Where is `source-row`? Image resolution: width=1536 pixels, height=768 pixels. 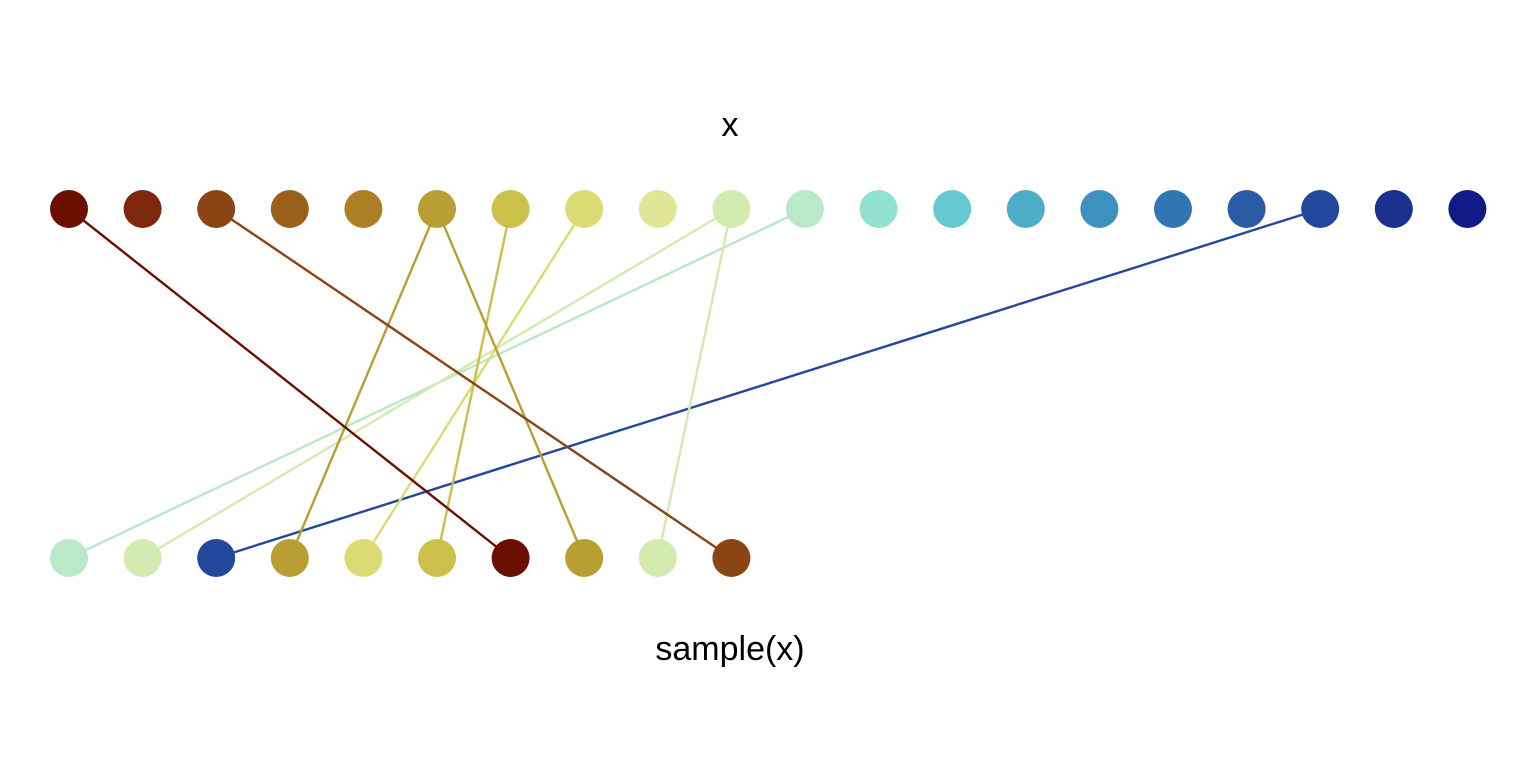
source-row is located at coordinates (768, 209).